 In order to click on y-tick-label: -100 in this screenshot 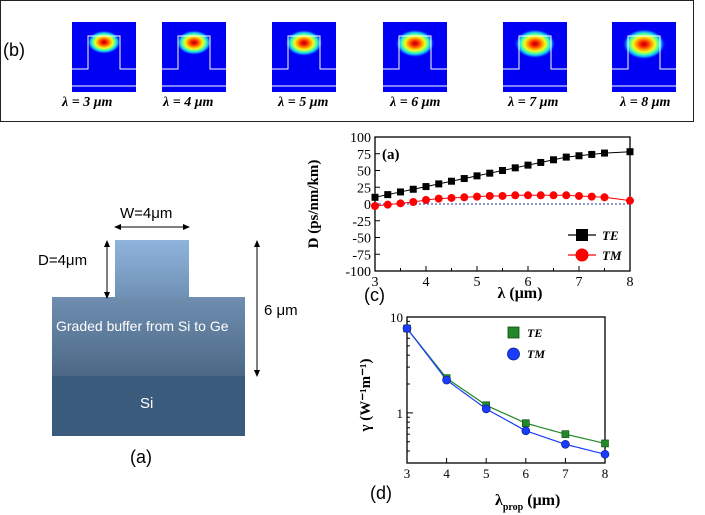, I will do `click(358, 272)`.